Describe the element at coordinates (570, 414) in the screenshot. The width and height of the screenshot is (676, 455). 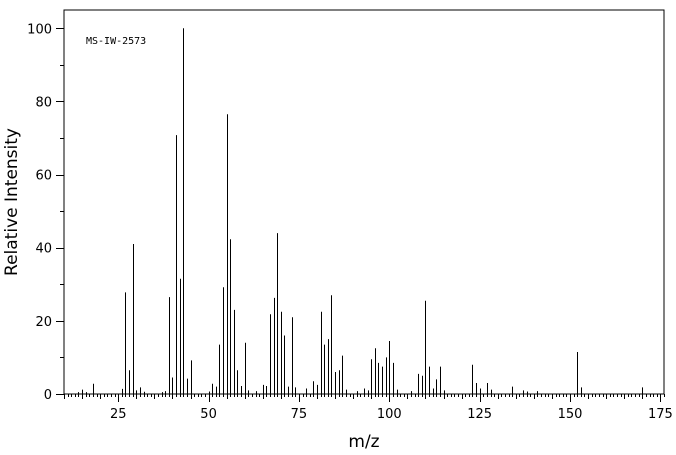
I see `x-tick-label: 150` at that location.